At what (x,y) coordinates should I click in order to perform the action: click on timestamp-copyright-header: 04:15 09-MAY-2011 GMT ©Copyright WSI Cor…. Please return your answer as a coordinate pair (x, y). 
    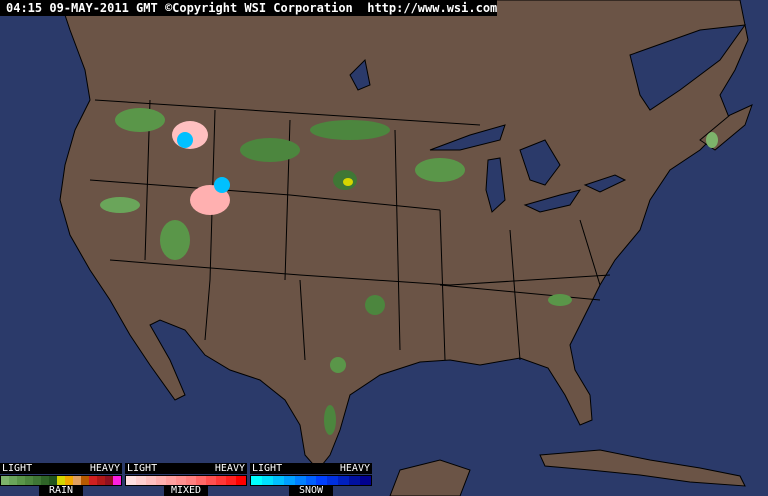
    Looking at the image, I should click on (248, 8).